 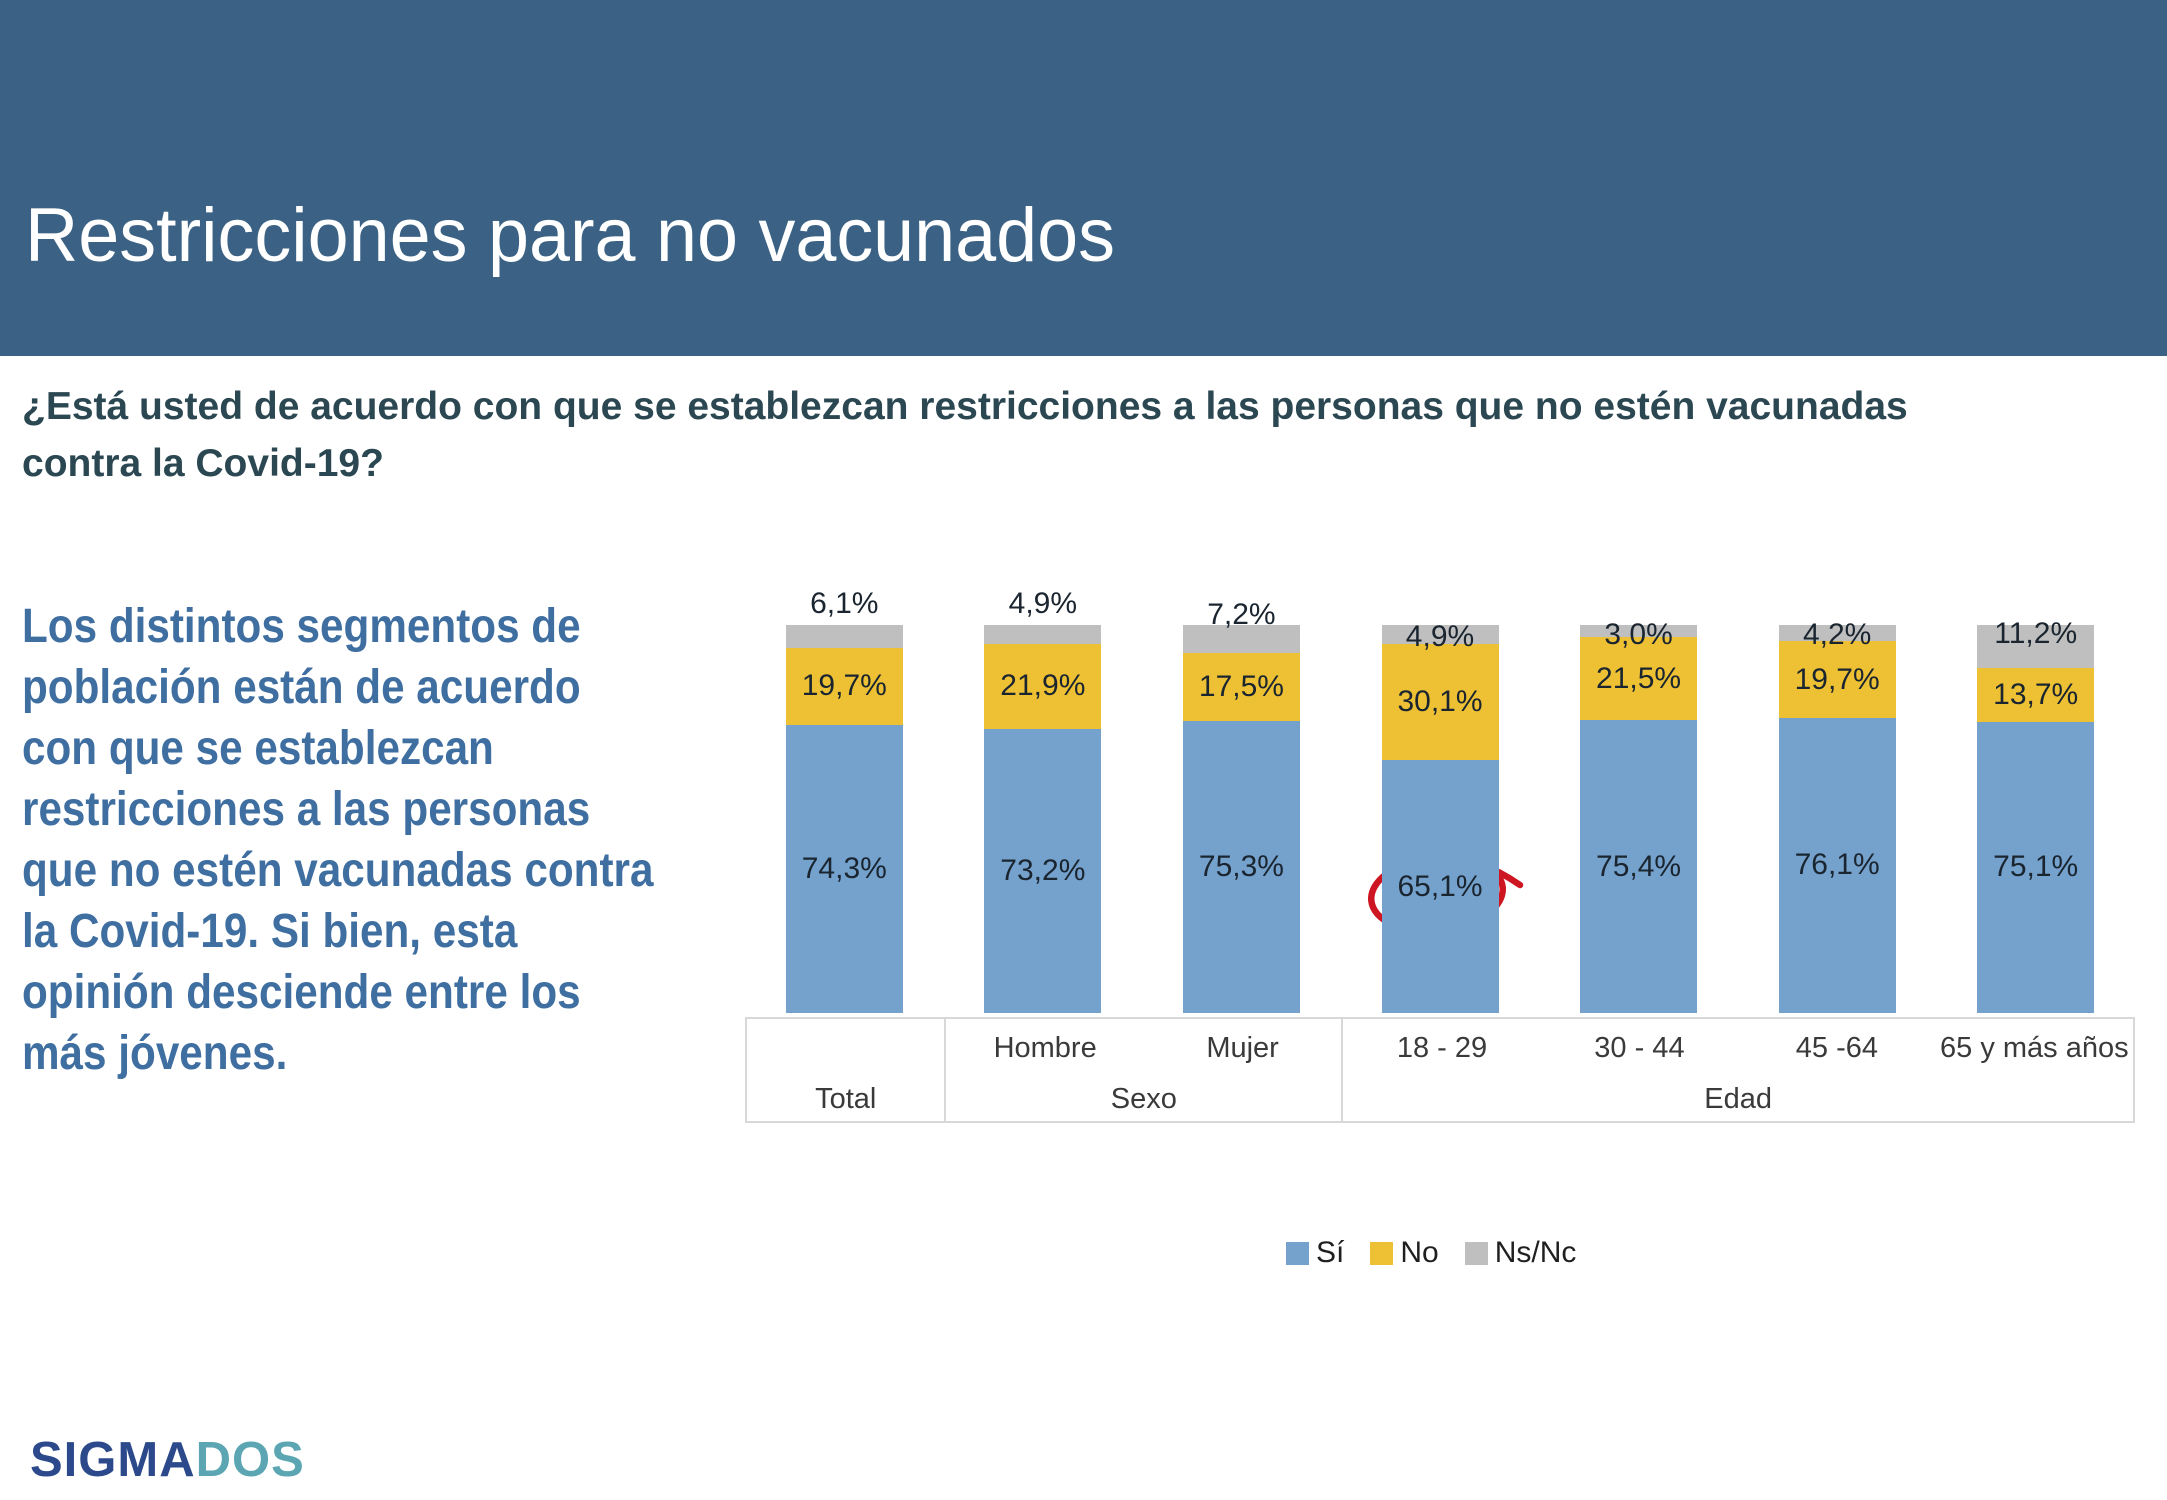 What do you see at coordinates (1043, 603) in the screenshot?
I see `value-label-nsnc-1: 4,9%` at bounding box center [1043, 603].